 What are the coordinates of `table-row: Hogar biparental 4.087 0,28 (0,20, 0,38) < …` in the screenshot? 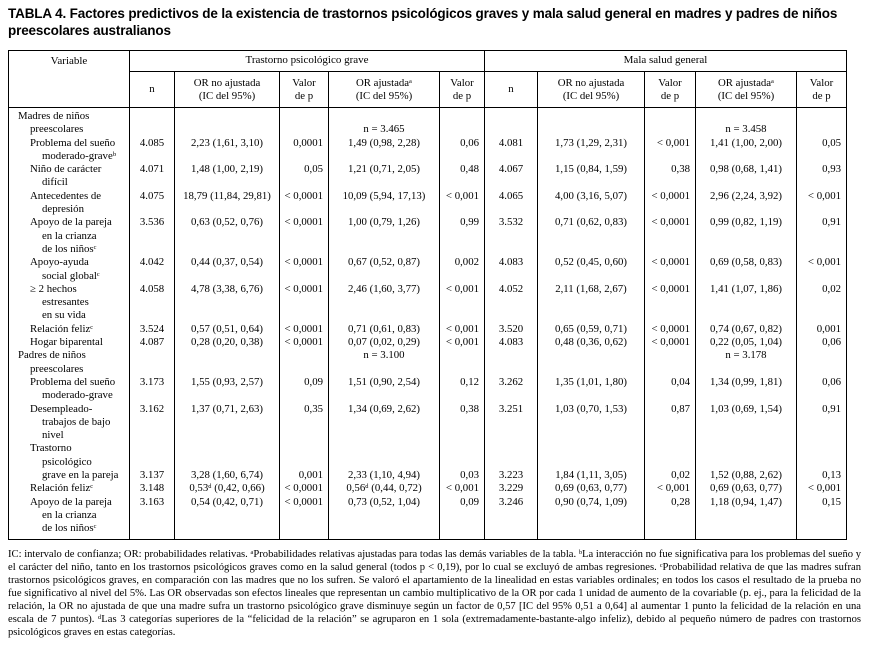 It's located at (428, 343).